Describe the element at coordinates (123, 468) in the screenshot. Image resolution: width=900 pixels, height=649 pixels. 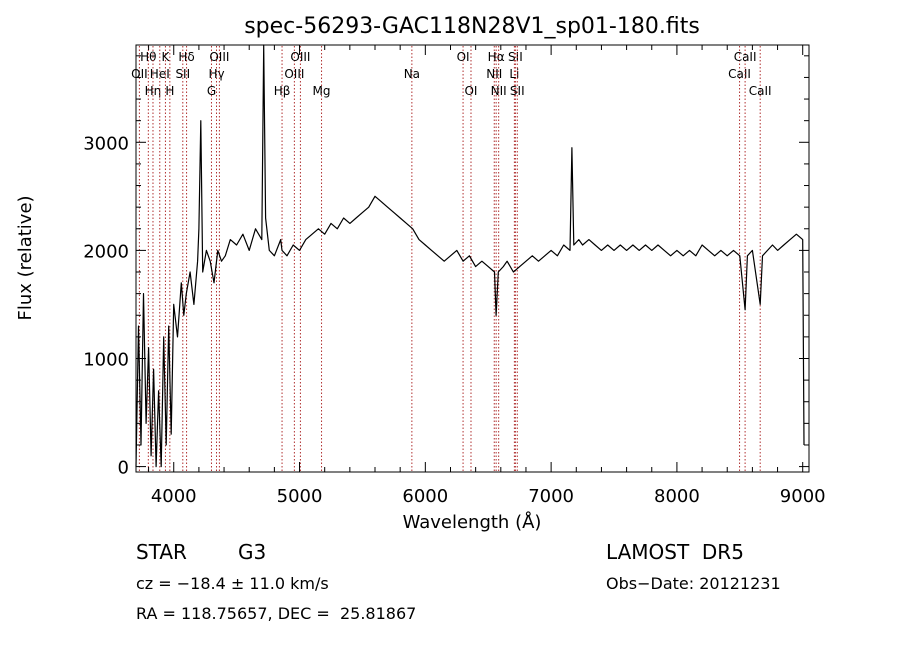
I see `y-tick-label: 0` at that location.